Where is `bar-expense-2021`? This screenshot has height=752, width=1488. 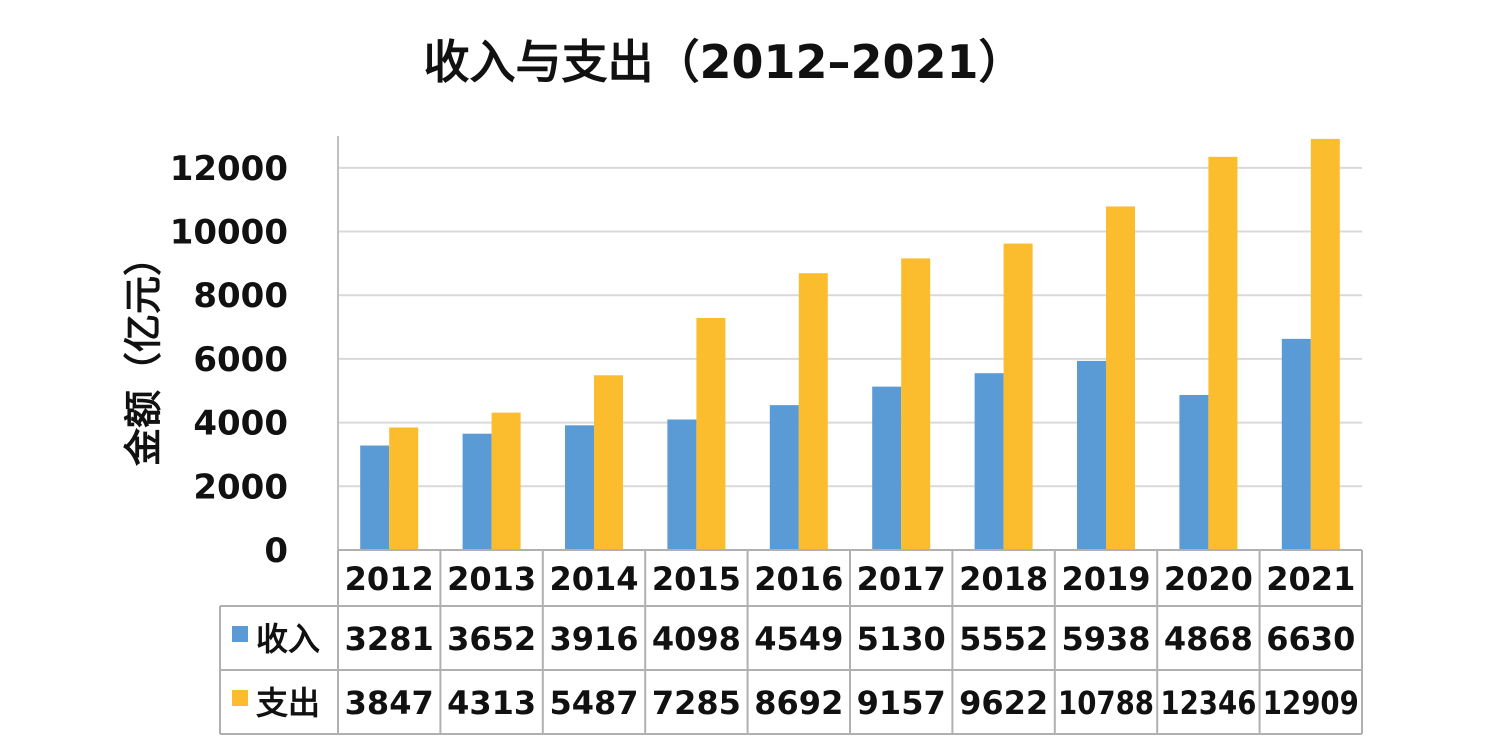
bar-expense-2021 is located at coordinates (1325, 344).